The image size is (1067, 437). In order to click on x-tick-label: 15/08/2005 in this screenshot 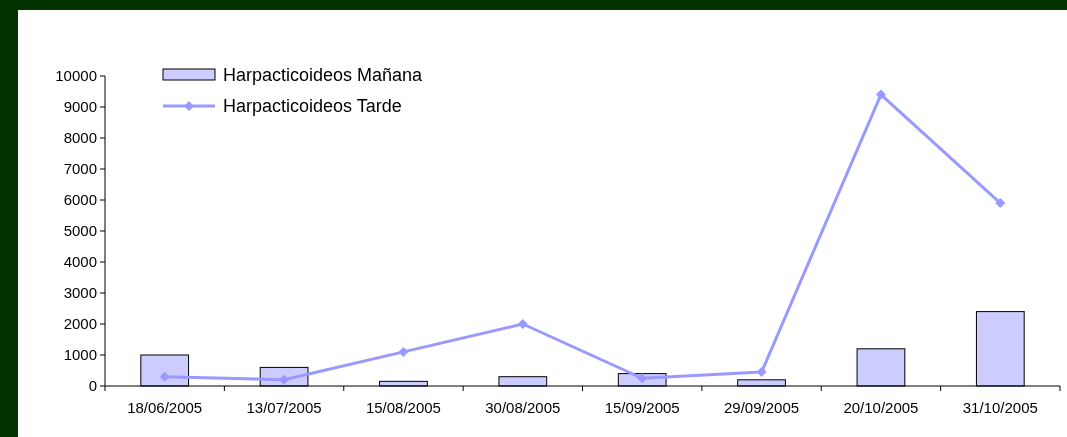, I will do `click(403, 407)`.